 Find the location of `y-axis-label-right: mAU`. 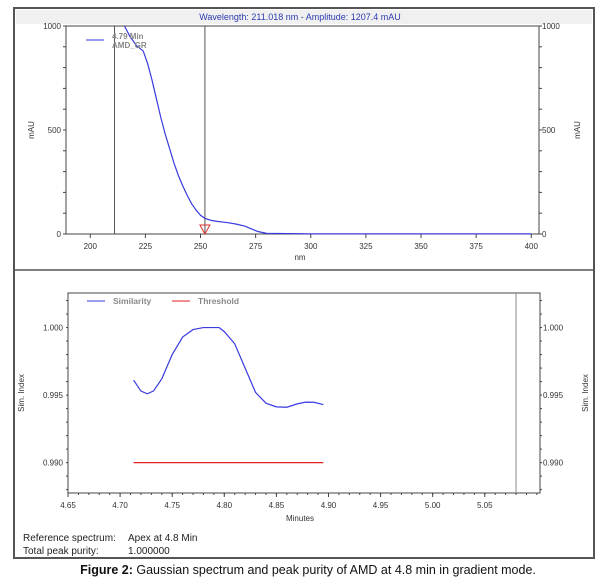

y-axis-label-right: mAU is located at coordinates (577, 130).